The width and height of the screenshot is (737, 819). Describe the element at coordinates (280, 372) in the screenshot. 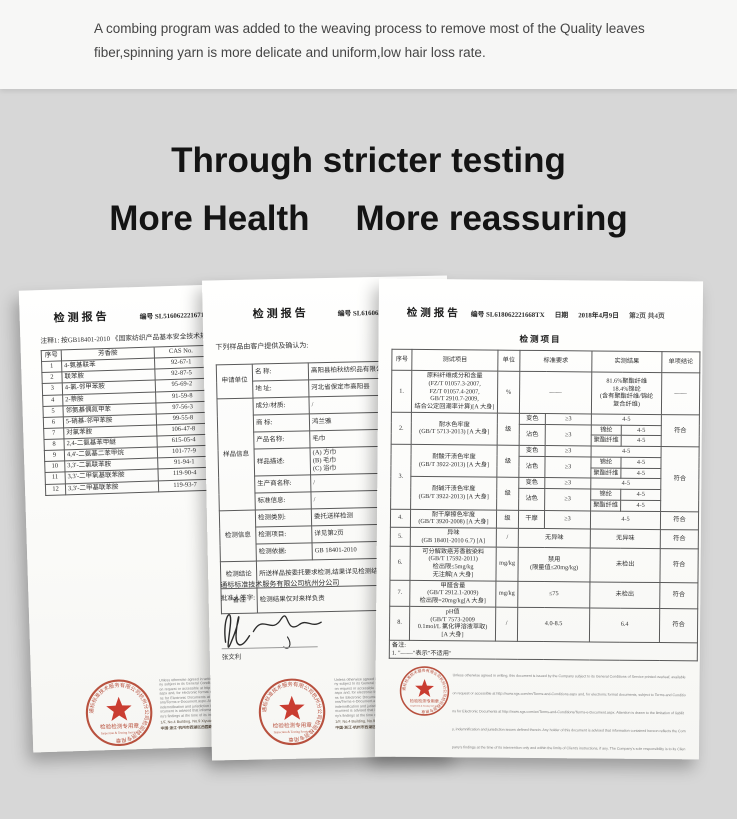

I see `field-label: 名 称:` at that location.